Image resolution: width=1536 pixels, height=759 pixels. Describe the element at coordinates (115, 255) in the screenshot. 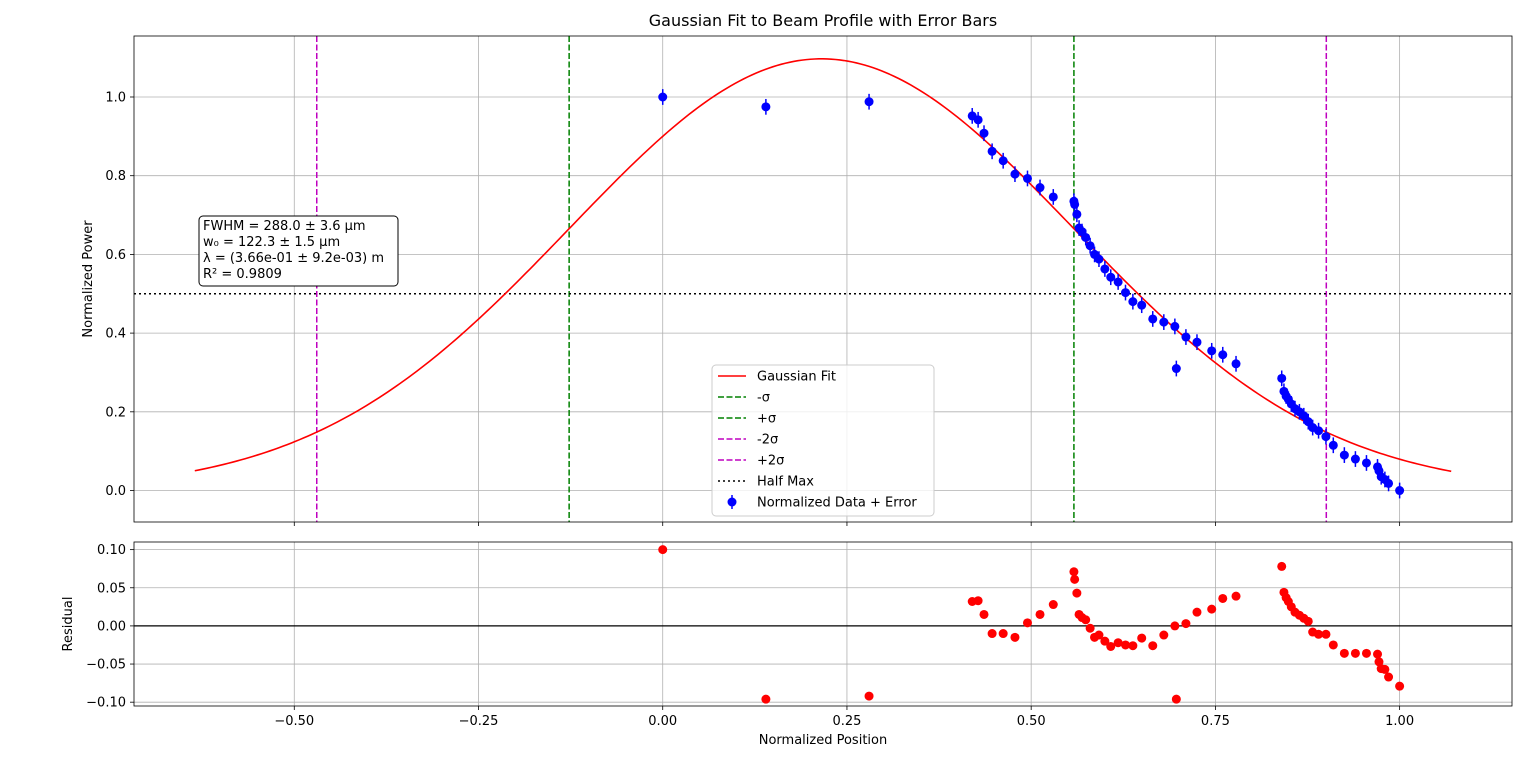

I see `top-ytick-label: 0.6` at that location.